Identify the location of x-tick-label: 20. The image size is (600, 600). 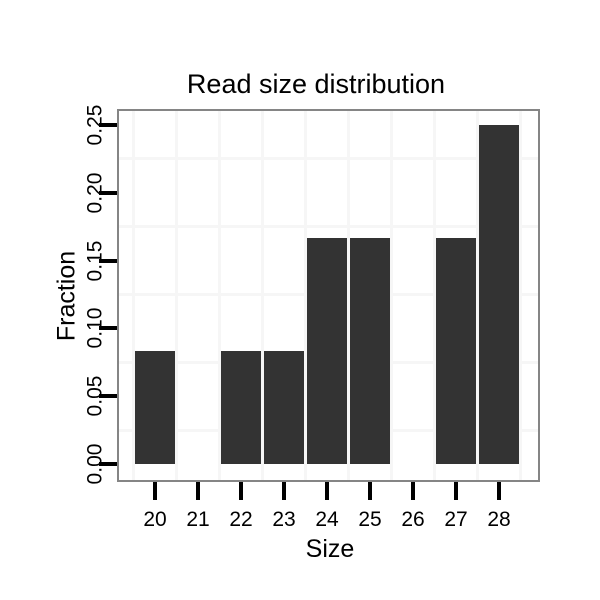
(155, 519).